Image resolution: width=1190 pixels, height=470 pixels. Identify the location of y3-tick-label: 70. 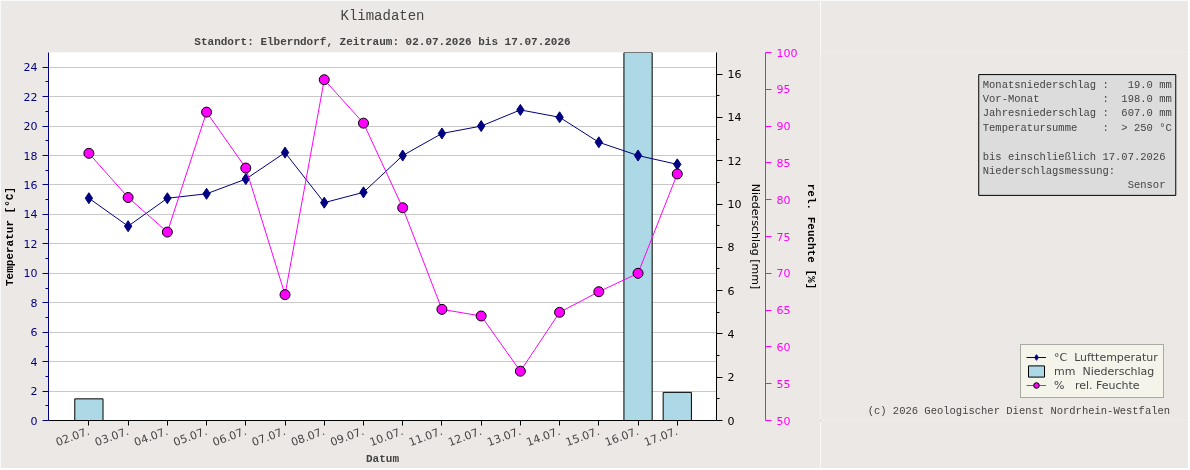
(783, 274).